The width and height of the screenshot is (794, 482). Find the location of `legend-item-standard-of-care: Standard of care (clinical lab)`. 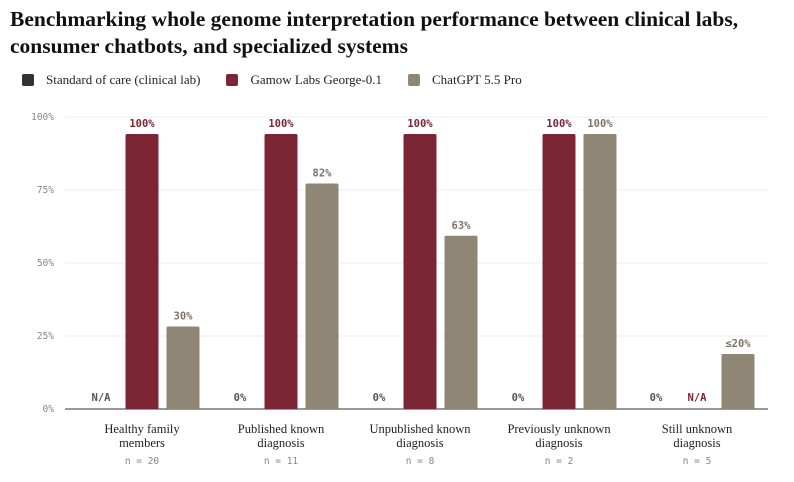

legend-item-standard-of-care: Standard of care (clinical lab) is located at coordinates (111, 80).